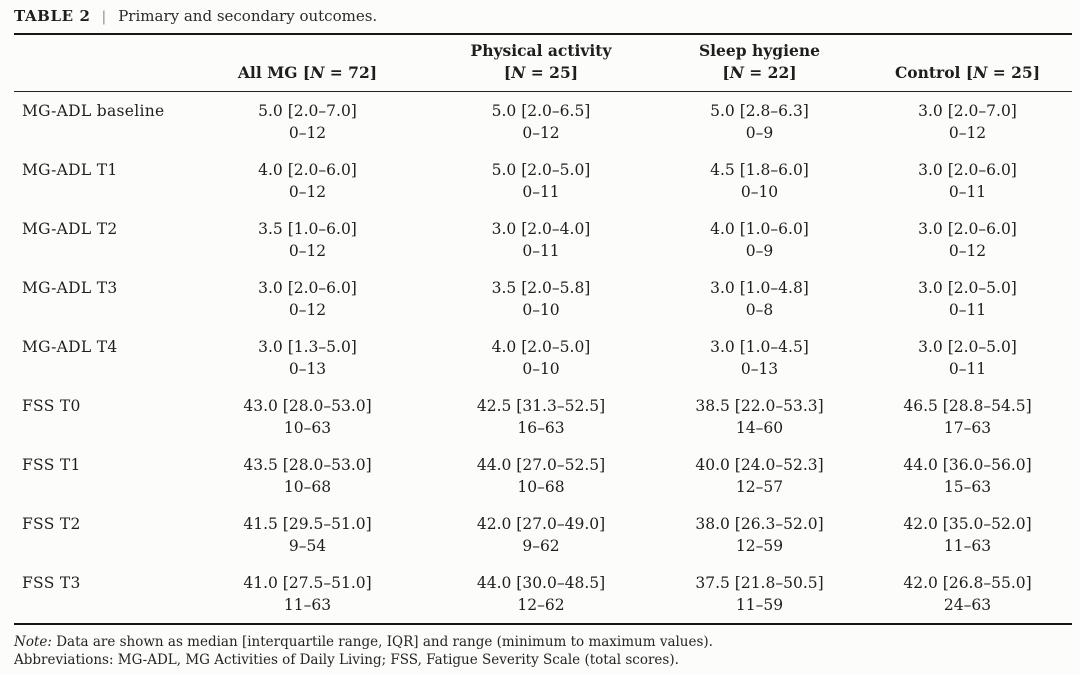  I want to click on table-cell: 38.0 [26.3–52.0] 12–59, so click(759, 534).